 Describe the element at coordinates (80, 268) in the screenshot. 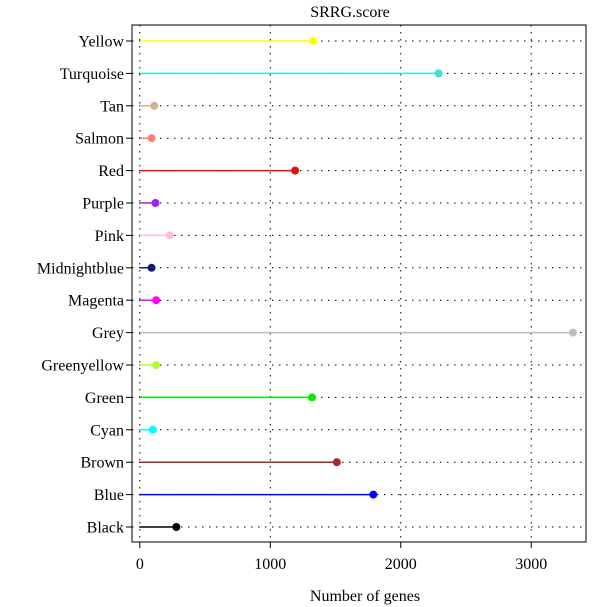

I see `category-label: Midnightblue` at that location.